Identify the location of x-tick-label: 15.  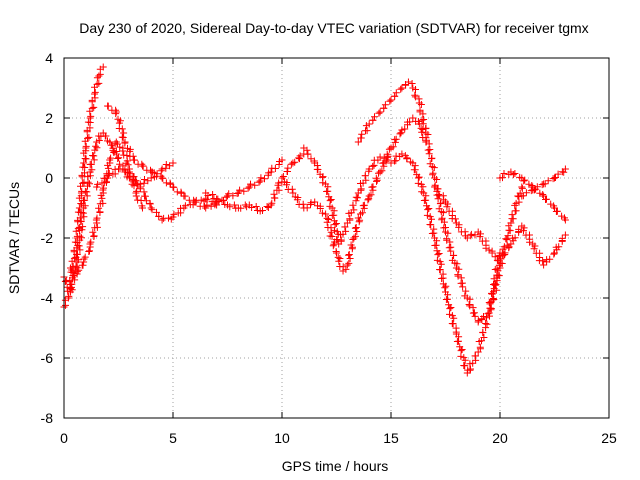
(391, 438).